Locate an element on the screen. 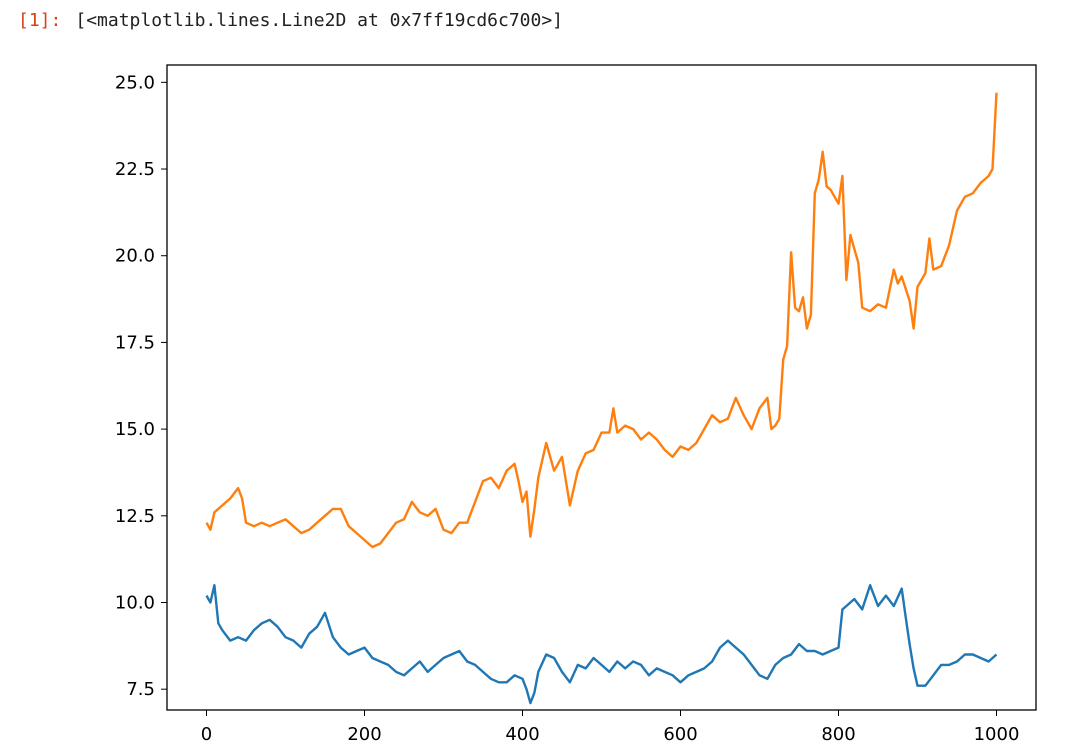 The height and width of the screenshot is (754, 1087). y-tick-label: 7.5 is located at coordinates (140, 689).